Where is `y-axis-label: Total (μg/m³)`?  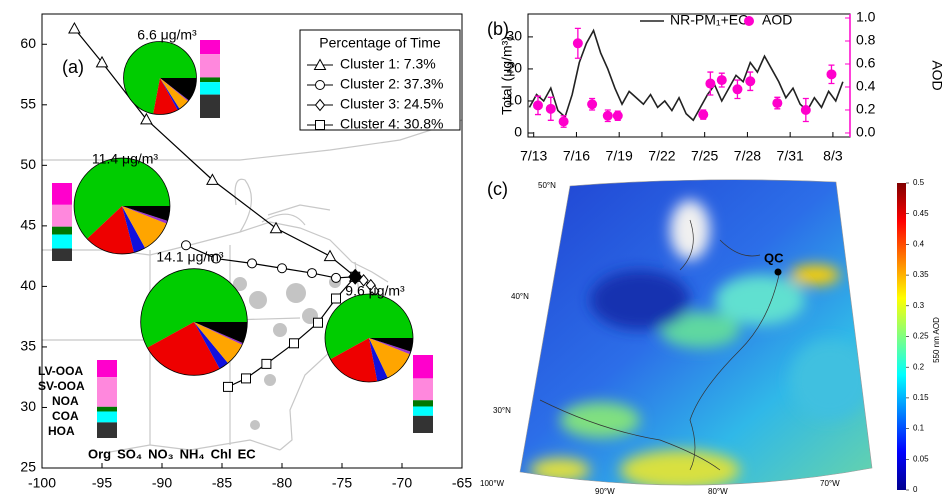 y-axis-label: Total (μg/m³) is located at coordinates (507, 75).